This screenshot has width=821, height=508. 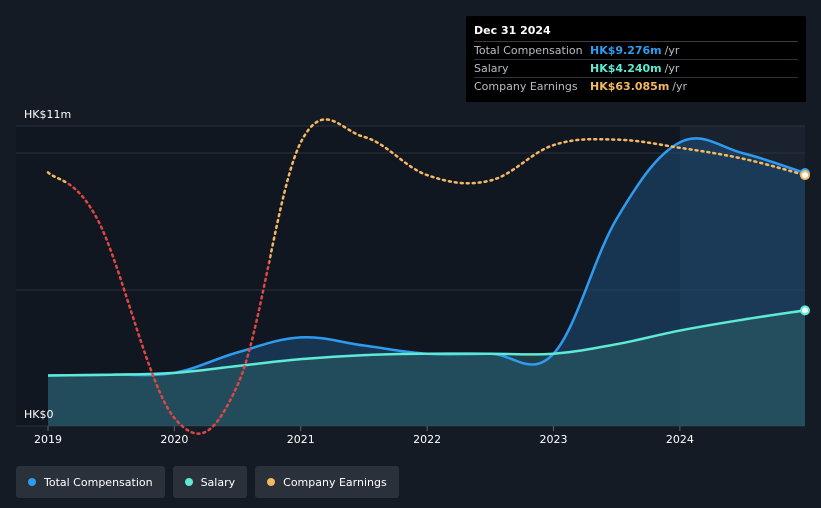 I want to click on tooltip-value: HK$4.240m, so click(x=626, y=68).